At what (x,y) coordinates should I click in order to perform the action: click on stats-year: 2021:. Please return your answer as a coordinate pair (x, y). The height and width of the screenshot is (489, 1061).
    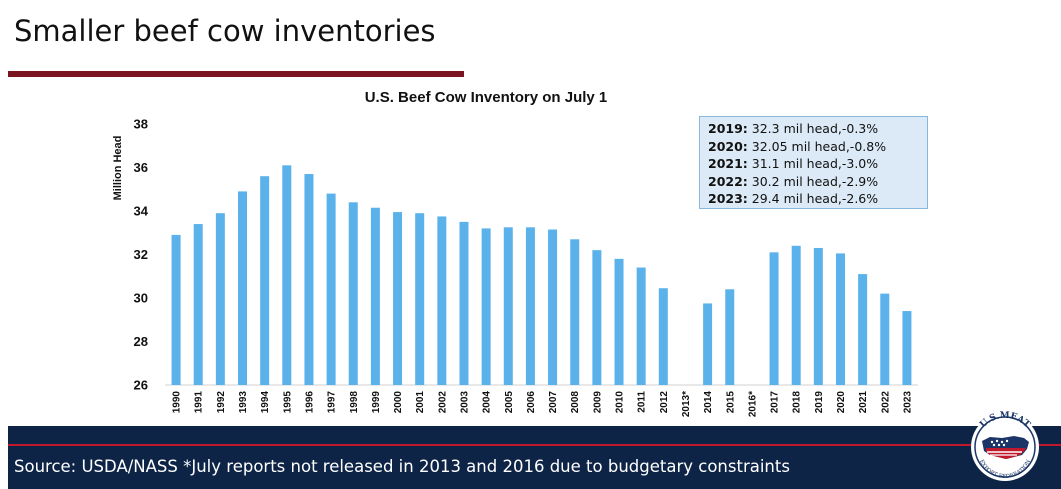
    Looking at the image, I should click on (728, 163).